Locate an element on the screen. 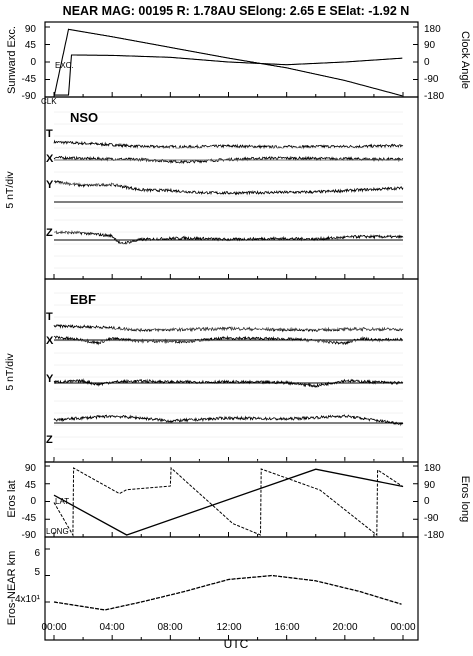  x-axis-label: UTC is located at coordinates (236, 644).